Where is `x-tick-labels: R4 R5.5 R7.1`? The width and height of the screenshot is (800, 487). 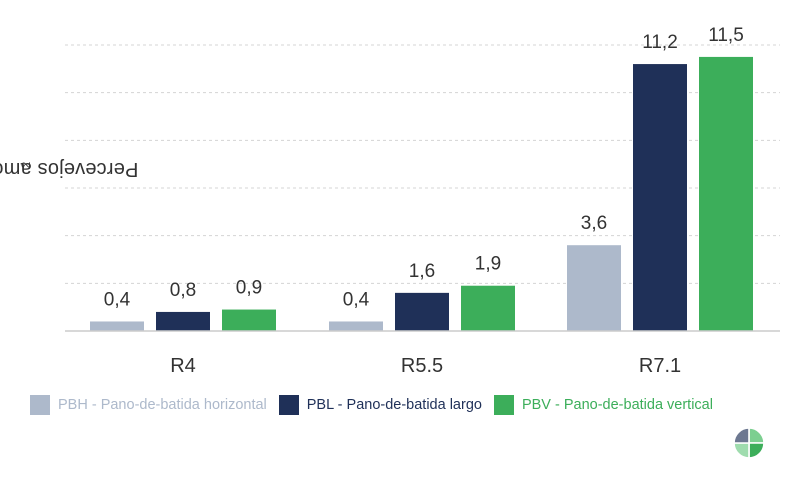
x-tick-labels: R4 R5.5 R7.1 is located at coordinates (425, 366).